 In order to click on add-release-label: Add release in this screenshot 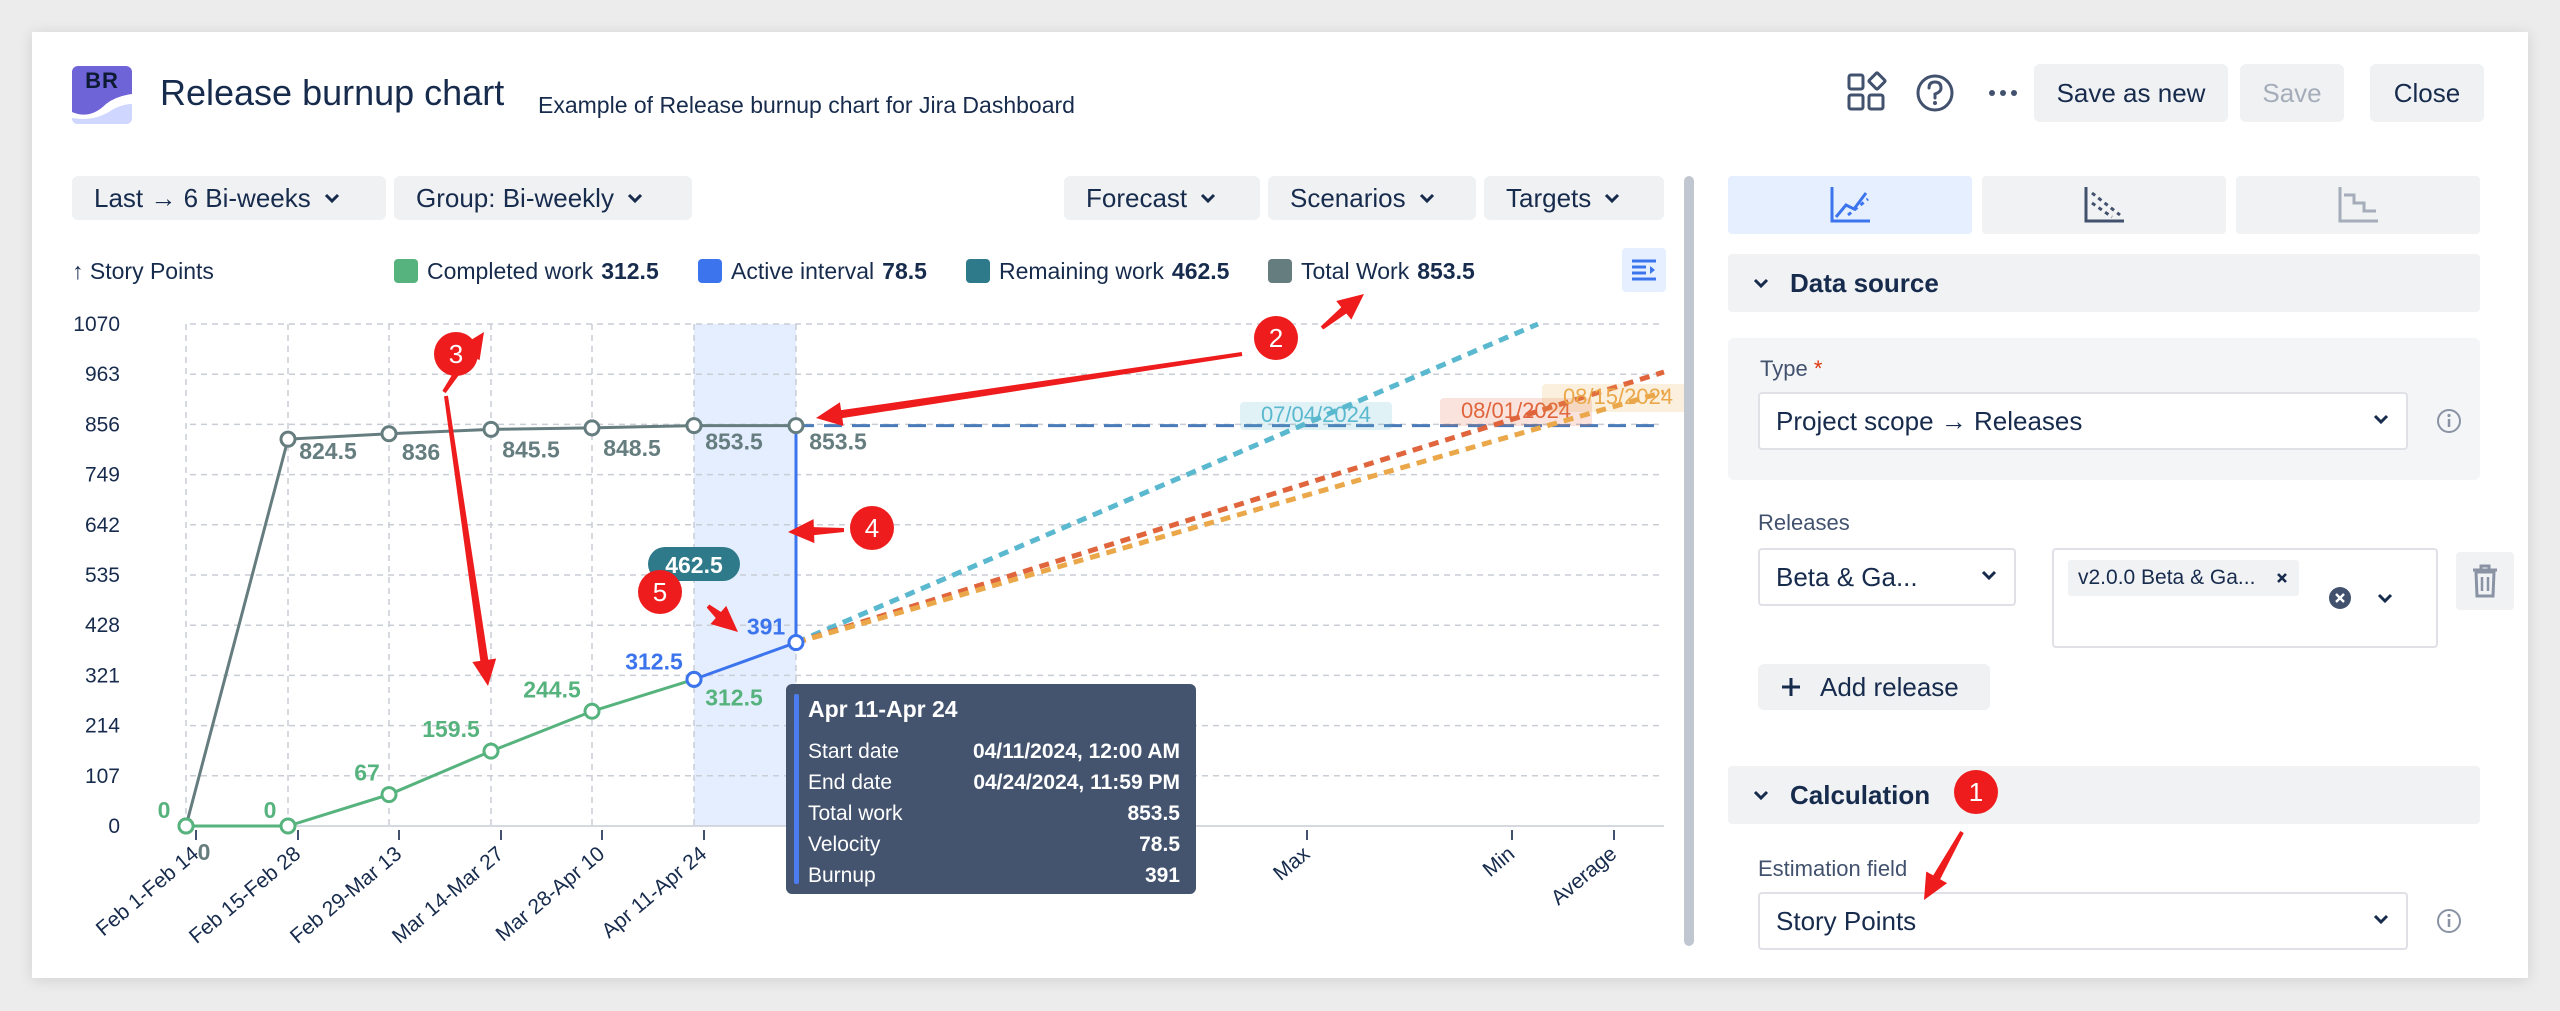, I will do `click(1889, 686)`.